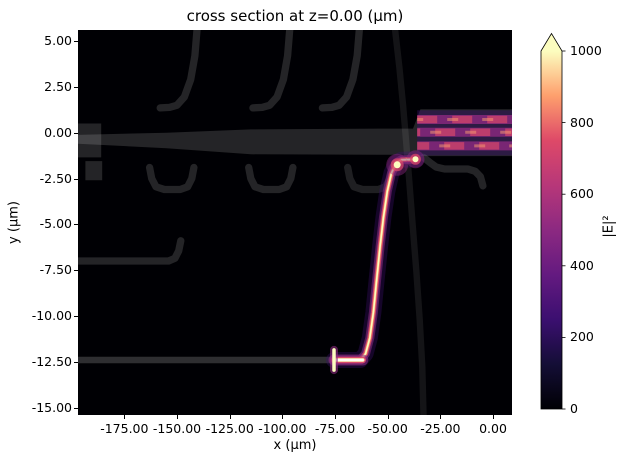  Describe the element at coordinates (55, 178) in the screenshot. I see `y-tick-label: -2.50` at that location.